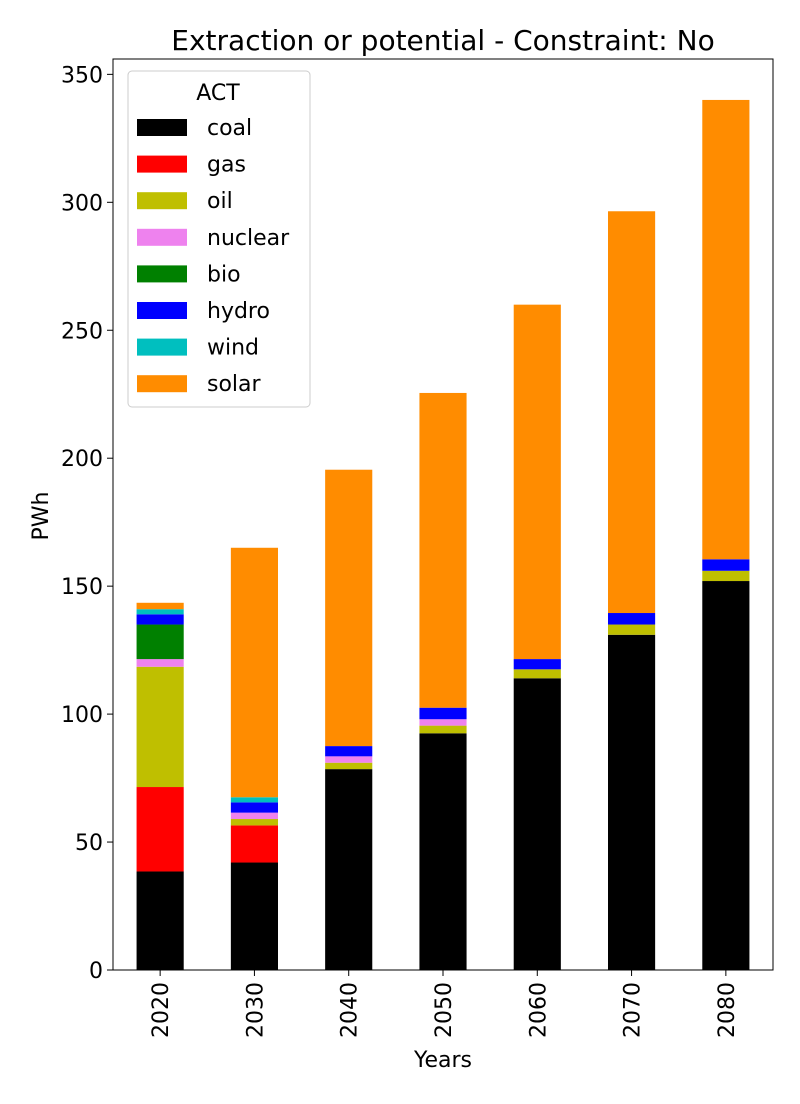  Describe the element at coordinates (160, 612) in the screenshot. I see `bar-segment-wind-2020` at that location.